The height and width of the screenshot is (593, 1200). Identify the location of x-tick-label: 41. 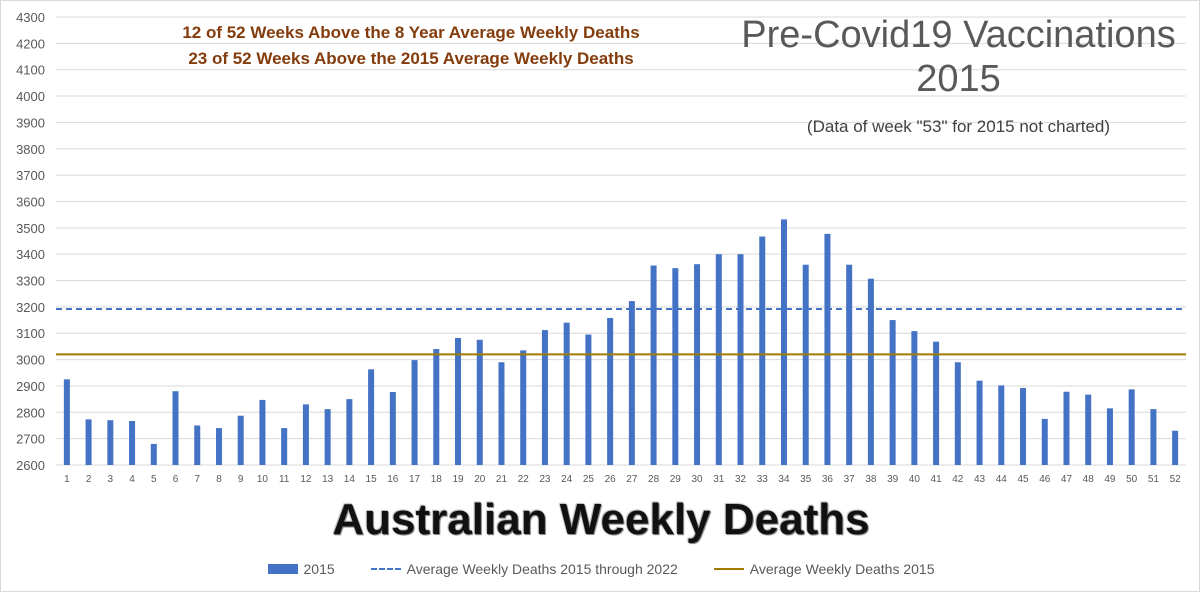
(937, 479).